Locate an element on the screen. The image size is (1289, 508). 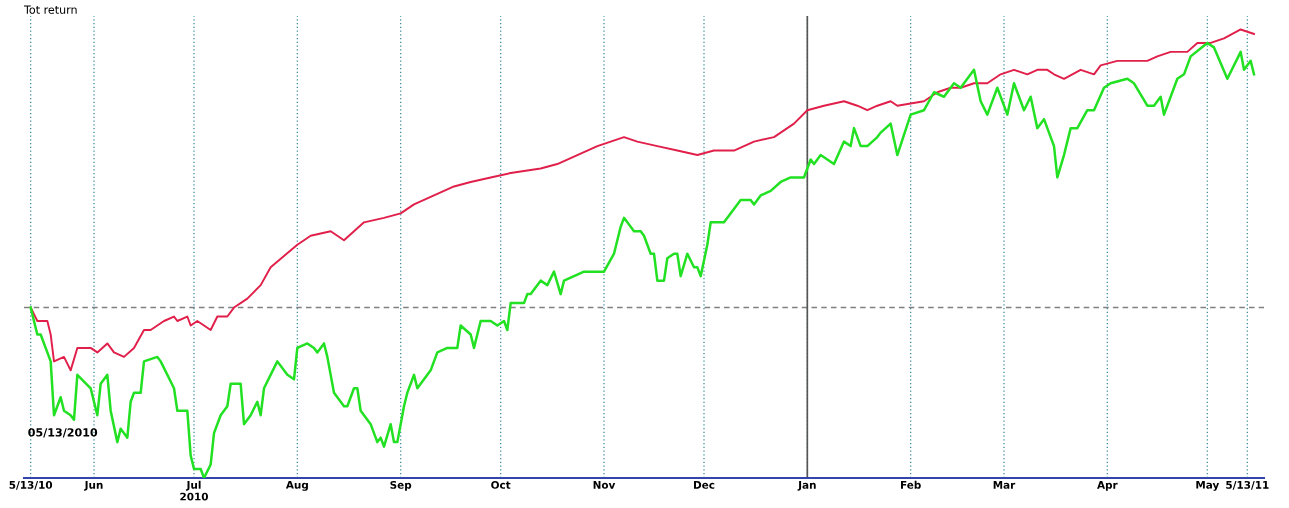
x-tick-label: Dec is located at coordinates (704, 485).